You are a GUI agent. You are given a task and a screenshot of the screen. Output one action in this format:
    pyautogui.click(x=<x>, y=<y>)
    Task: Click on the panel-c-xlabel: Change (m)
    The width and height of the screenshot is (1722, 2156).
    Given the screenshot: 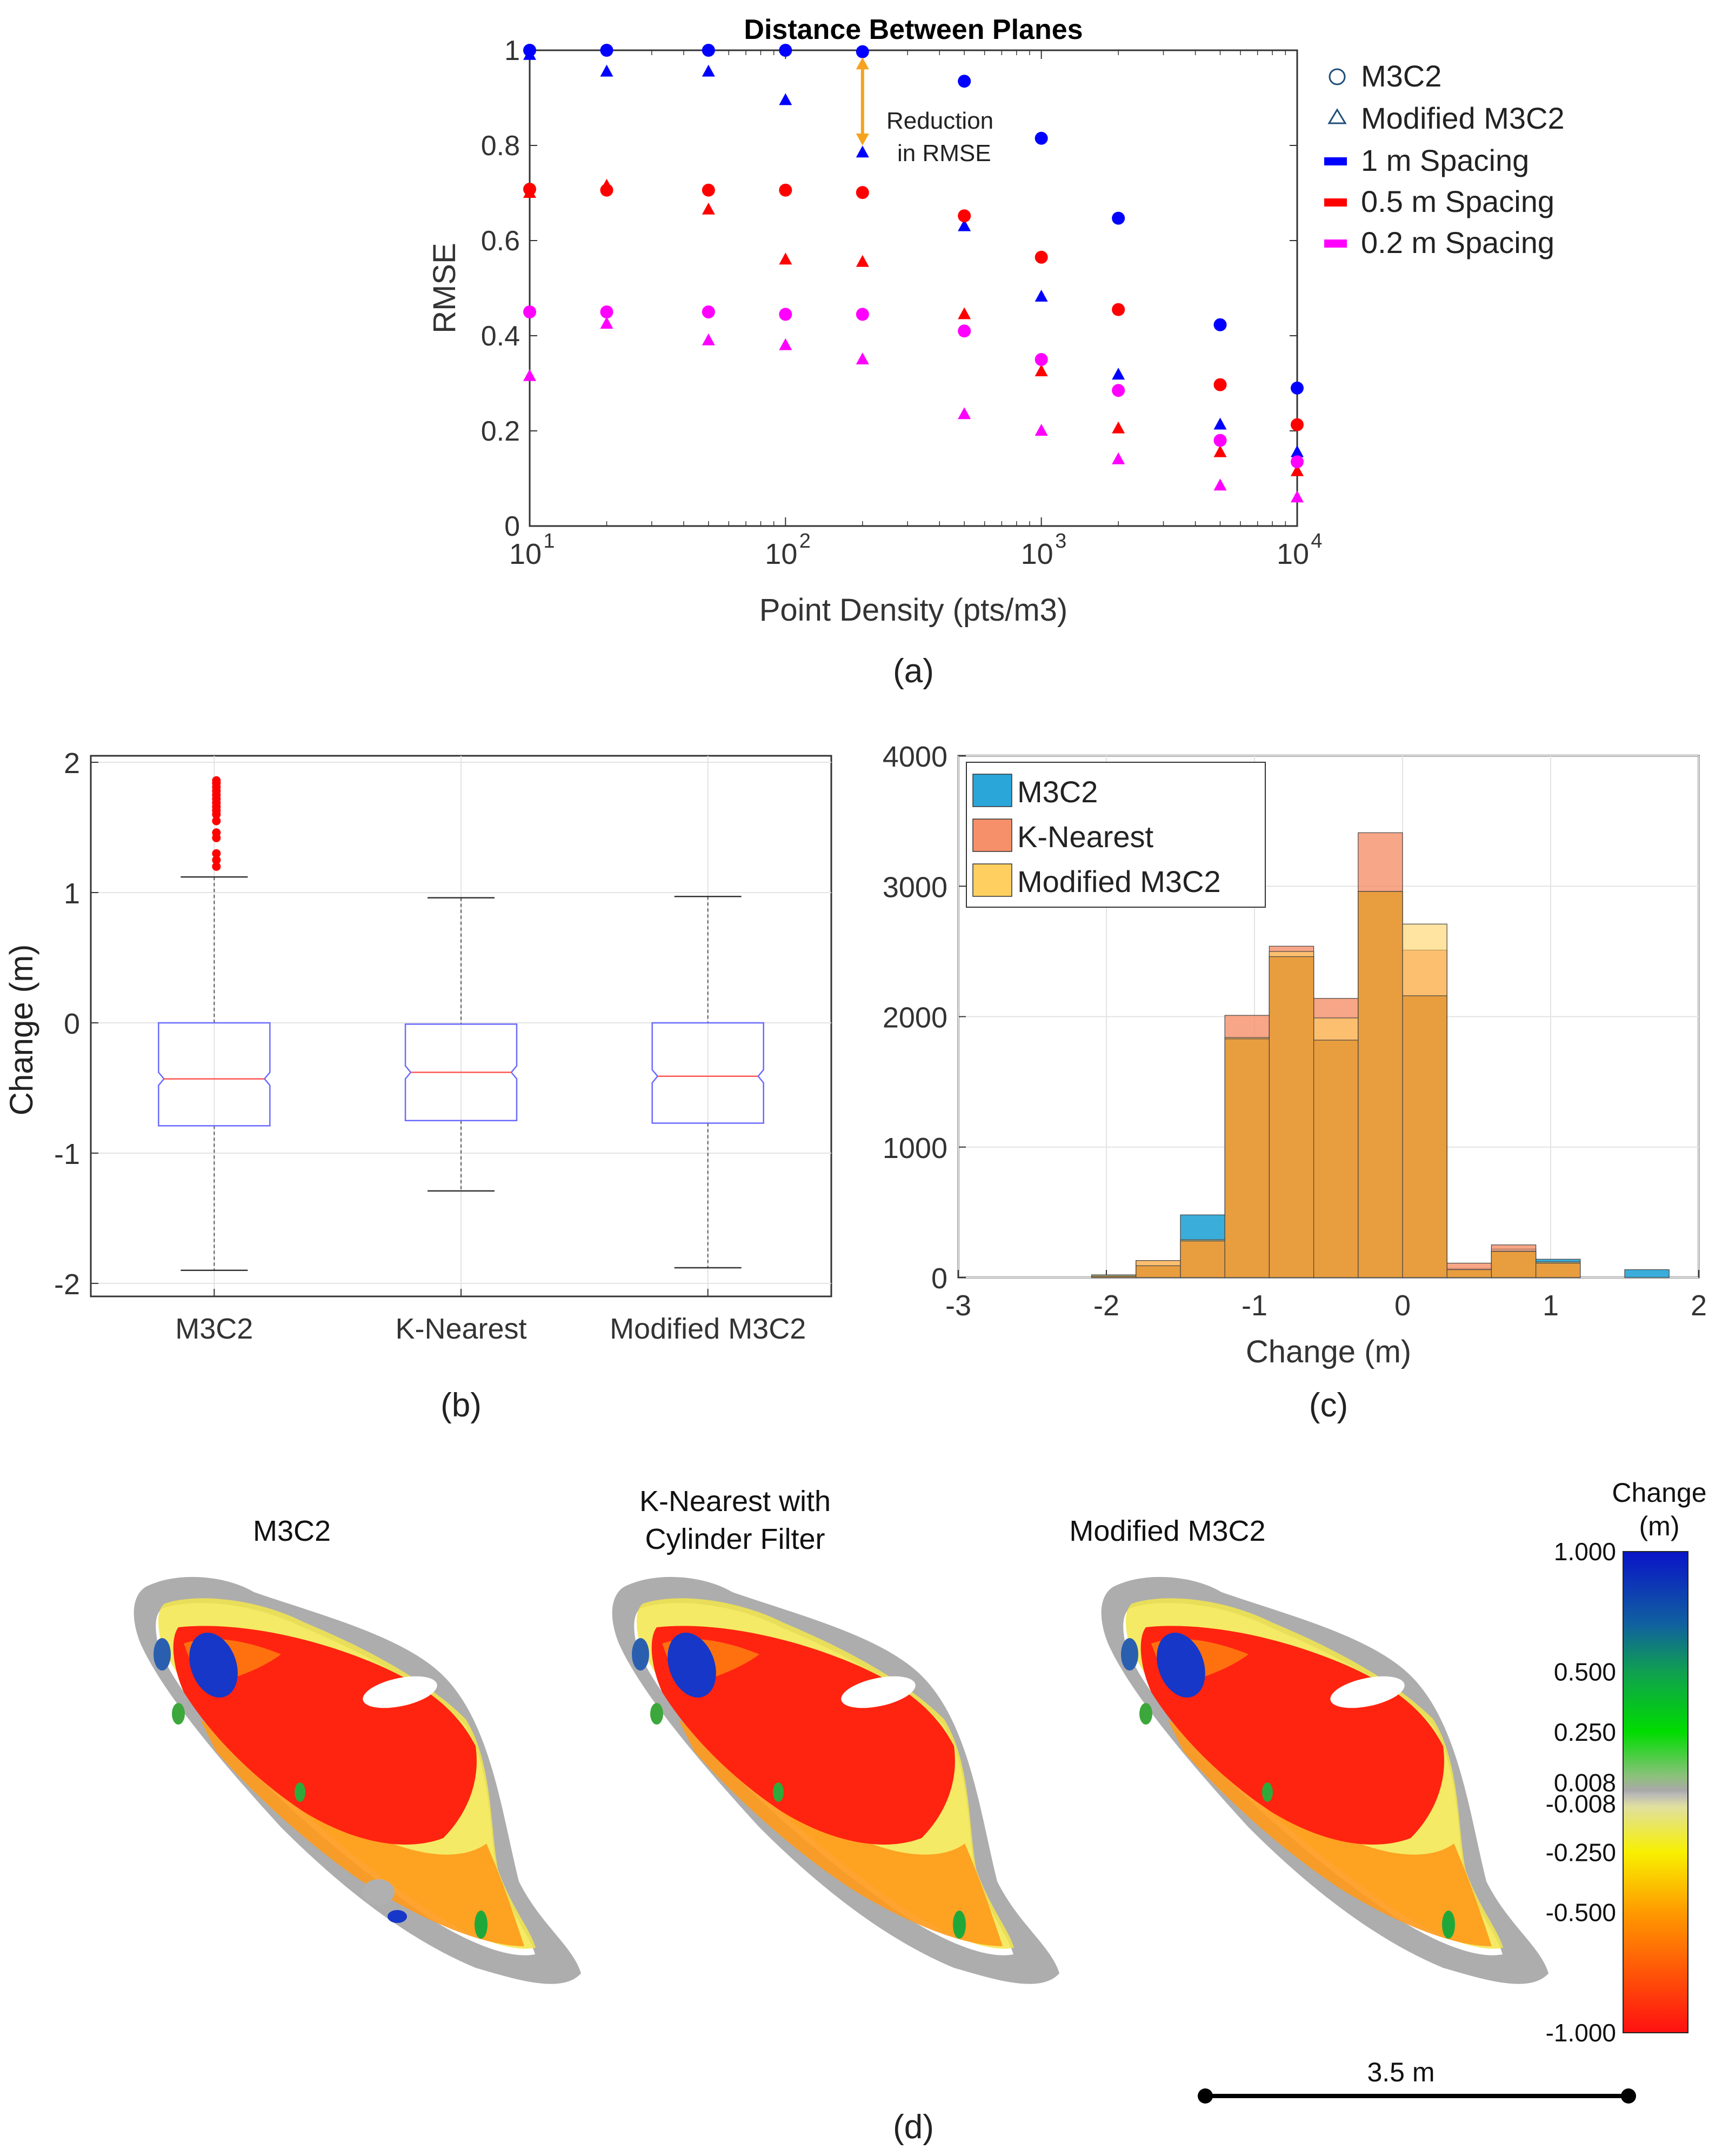 What is the action you would take?
    pyautogui.click(x=1328, y=1351)
    